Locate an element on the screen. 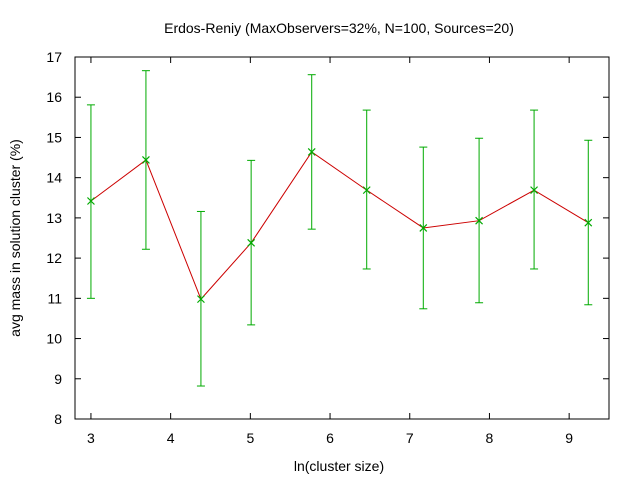 Image resolution: width=640 pixels, height=485 pixels. y-tick-label: 13 is located at coordinates (54, 218).